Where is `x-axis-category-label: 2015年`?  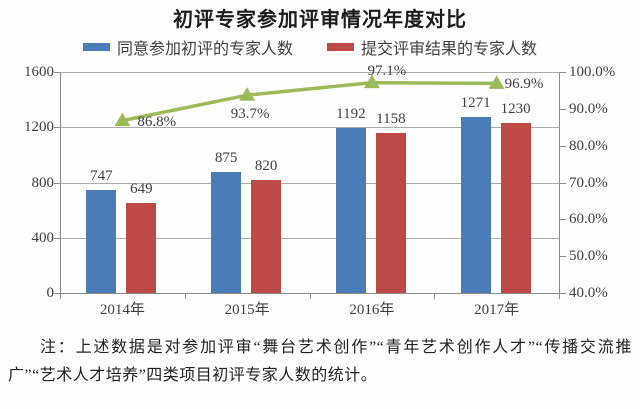 x-axis-category-label: 2015年 is located at coordinates (247, 310).